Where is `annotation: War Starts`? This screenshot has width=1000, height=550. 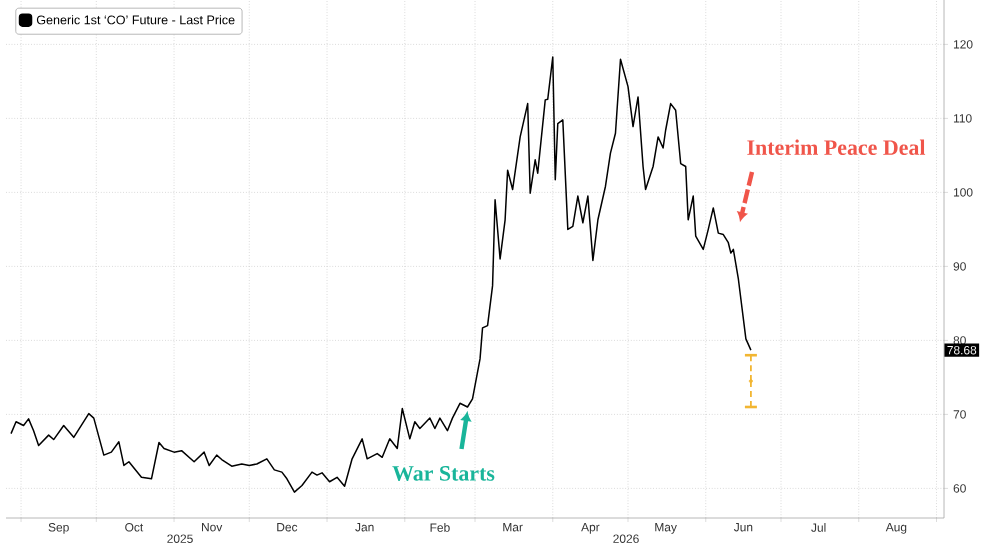
annotation: War Starts is located at coordinates (443, 473).